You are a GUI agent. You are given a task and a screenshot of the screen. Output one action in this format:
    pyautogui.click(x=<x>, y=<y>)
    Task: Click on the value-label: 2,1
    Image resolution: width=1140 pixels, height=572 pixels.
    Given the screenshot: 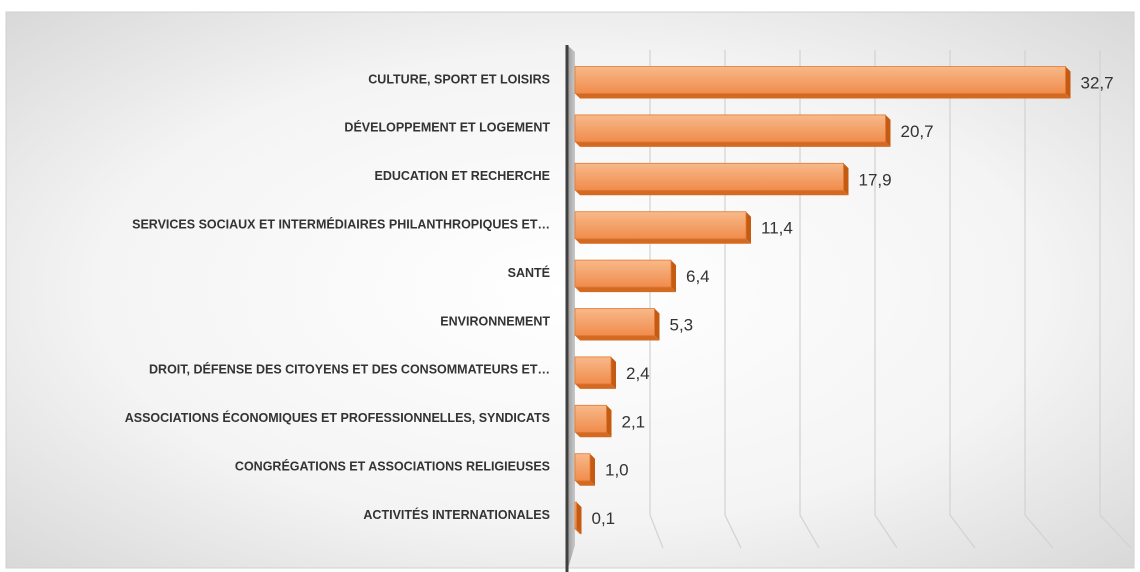 What is the action you would take?
    pyautogui.click(x=634, y=421)
    